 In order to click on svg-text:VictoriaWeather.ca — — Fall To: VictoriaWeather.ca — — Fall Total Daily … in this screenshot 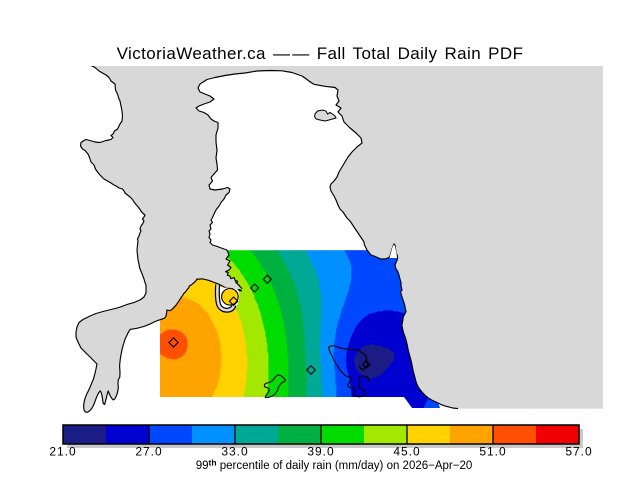, I will do `click(320, 53)`.